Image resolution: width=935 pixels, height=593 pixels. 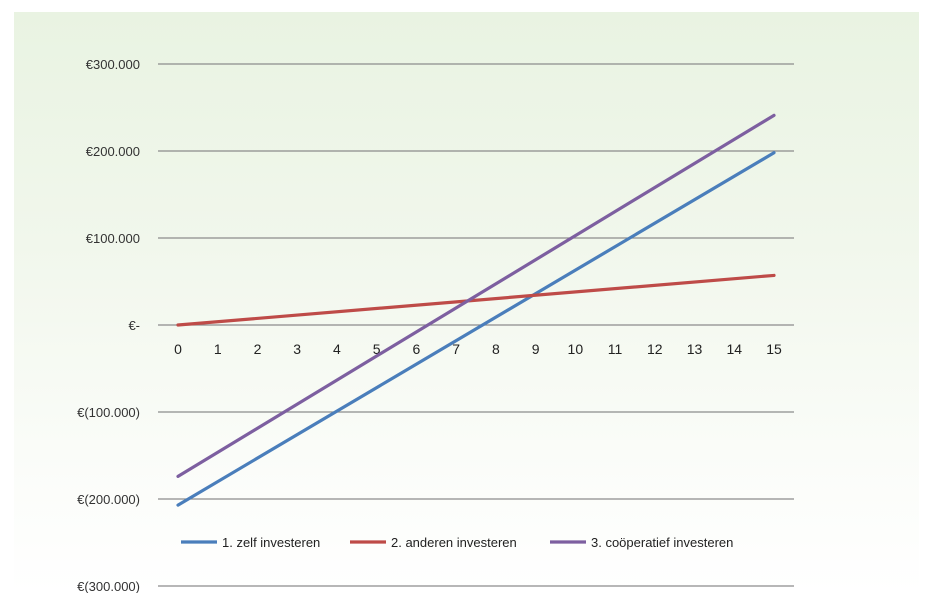 I want to click on x-tick-label: 4, so click(x=337, y=349).